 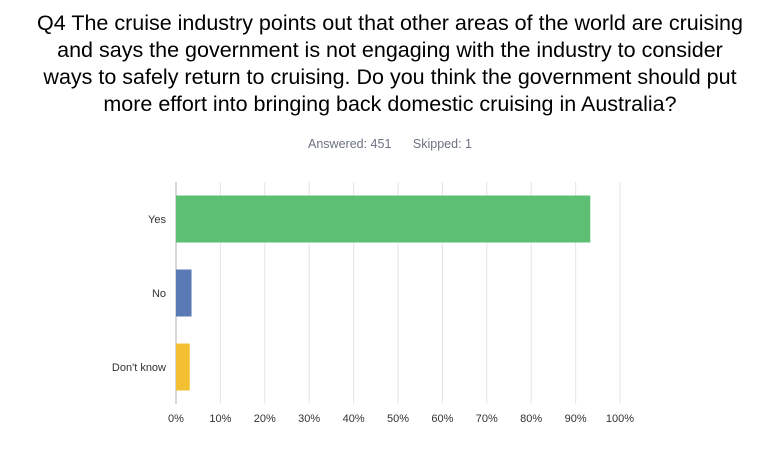 What do you see at coordinates (442, 419) in the screenshot?
I see `x-tick-label: 60%` at bounding box center [442, 419].